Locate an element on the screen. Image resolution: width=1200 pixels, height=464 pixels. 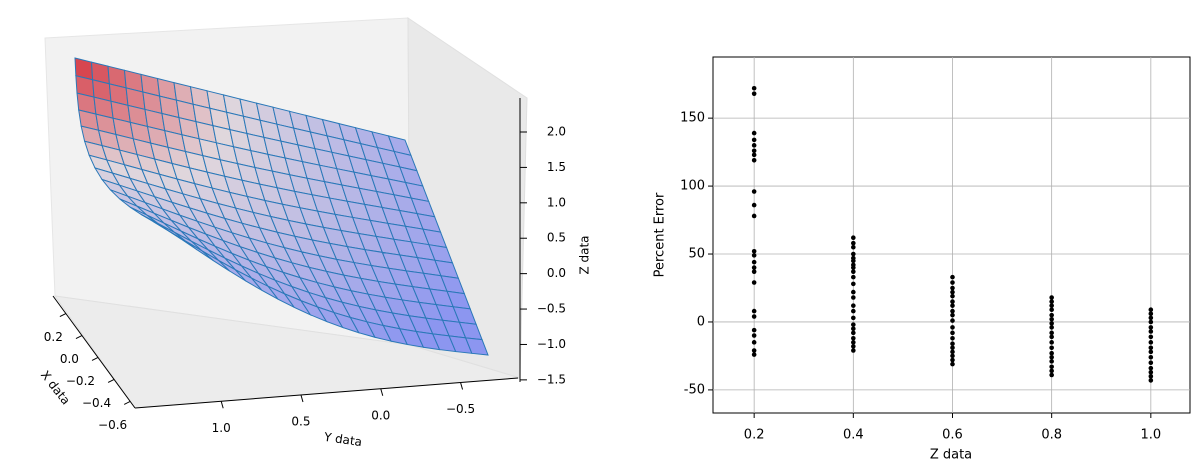
x-tick-label: −0.6 is located at coordinates (112, 425).